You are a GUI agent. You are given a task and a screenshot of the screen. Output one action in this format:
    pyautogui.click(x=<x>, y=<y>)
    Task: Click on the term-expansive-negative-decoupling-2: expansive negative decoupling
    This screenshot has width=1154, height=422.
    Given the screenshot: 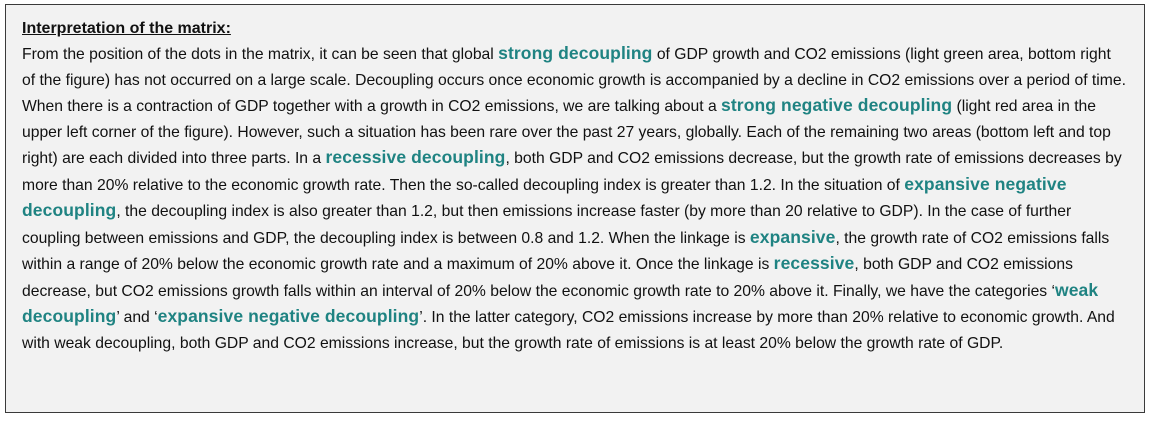 What is the action you would take?
    pyautogui.click(x=288, y=316)
    